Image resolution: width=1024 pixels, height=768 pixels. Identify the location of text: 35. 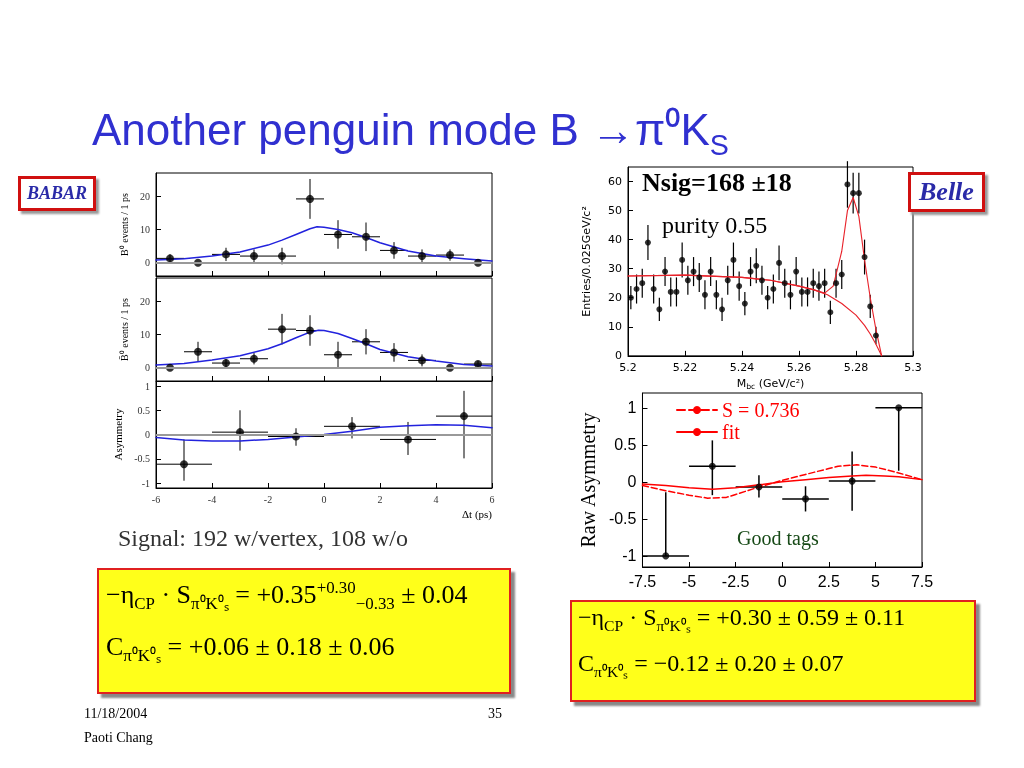
(495, 714).